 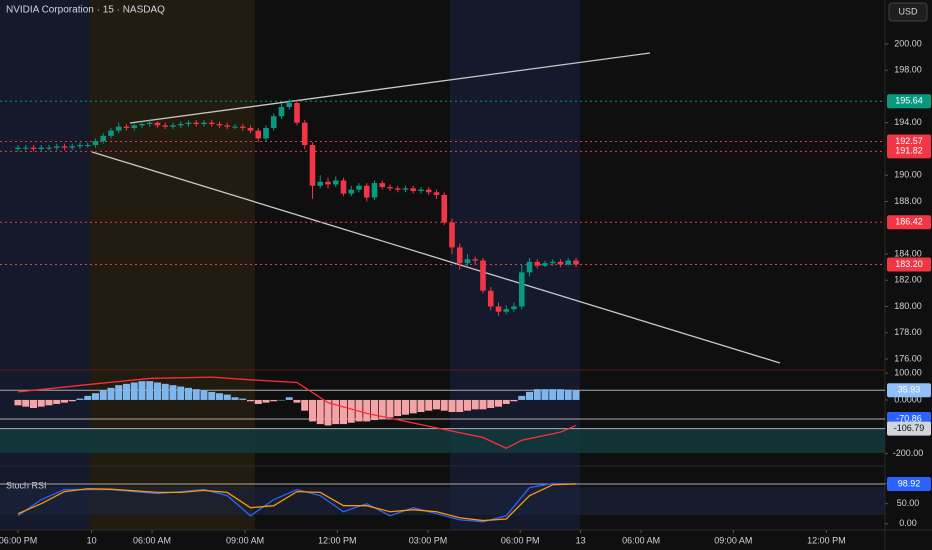 What do you see at coordinates (92, 540) in the screenshot?
I see `x-tick-label: 10` at bounding box center [92, 540].